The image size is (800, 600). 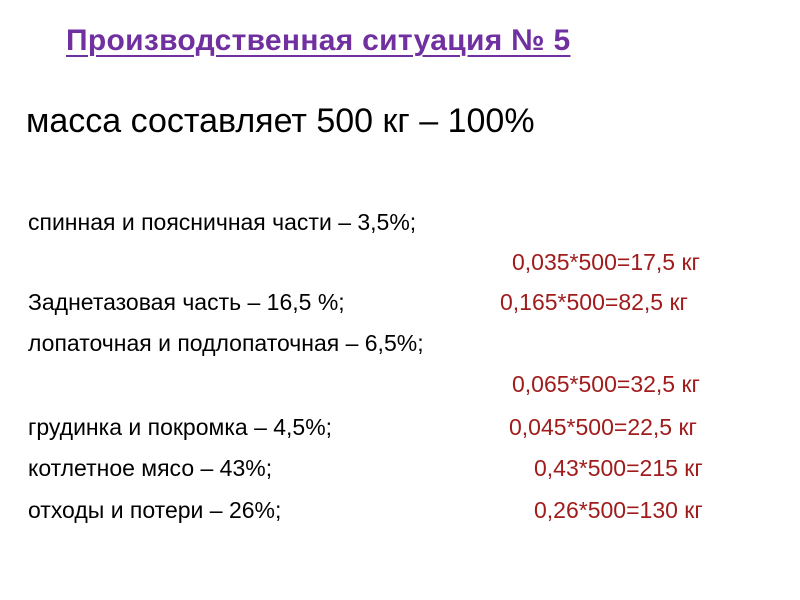 I want to click on total-mass-line: масса составляет 500 кг – 100%, so click(x=280, y=121).